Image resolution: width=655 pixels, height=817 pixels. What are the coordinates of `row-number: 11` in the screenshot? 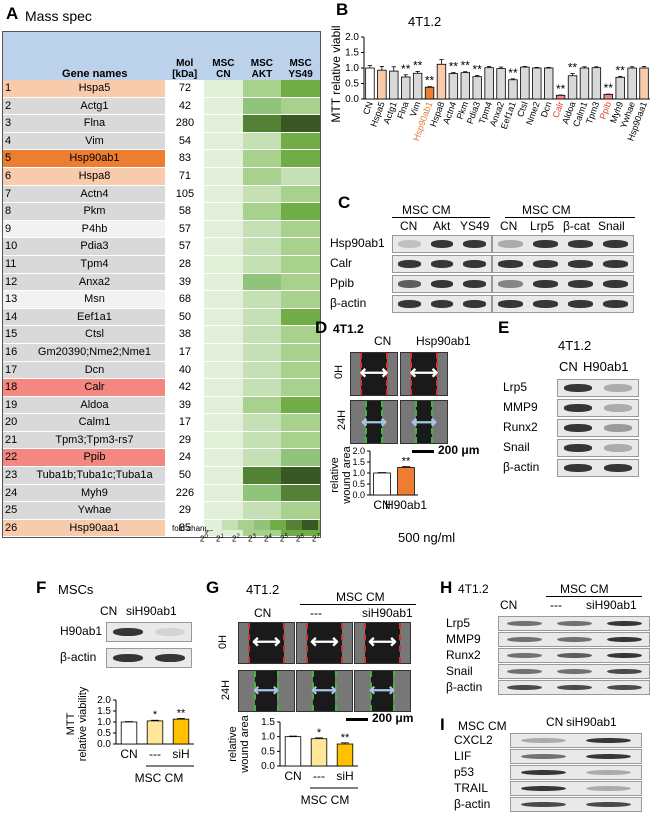 It's located at (14, 264).